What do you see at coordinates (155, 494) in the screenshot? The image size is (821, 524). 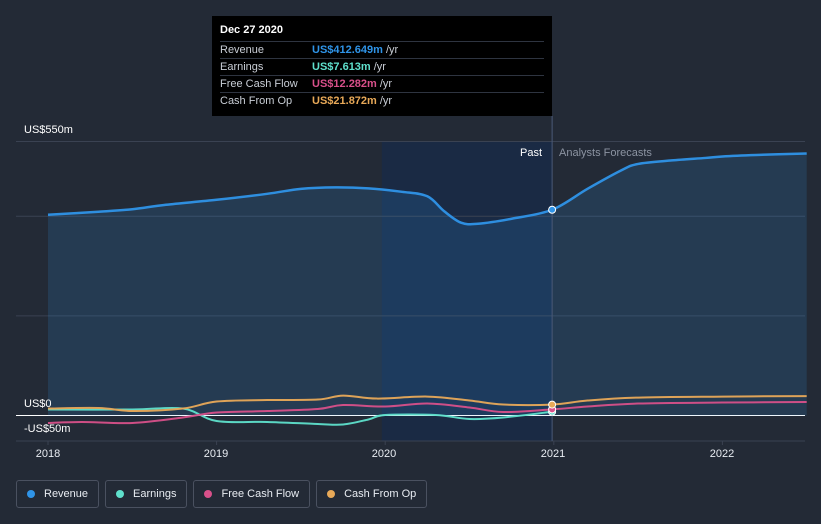 I see `legend-label: Earnings` at bounding box center [155, 494].